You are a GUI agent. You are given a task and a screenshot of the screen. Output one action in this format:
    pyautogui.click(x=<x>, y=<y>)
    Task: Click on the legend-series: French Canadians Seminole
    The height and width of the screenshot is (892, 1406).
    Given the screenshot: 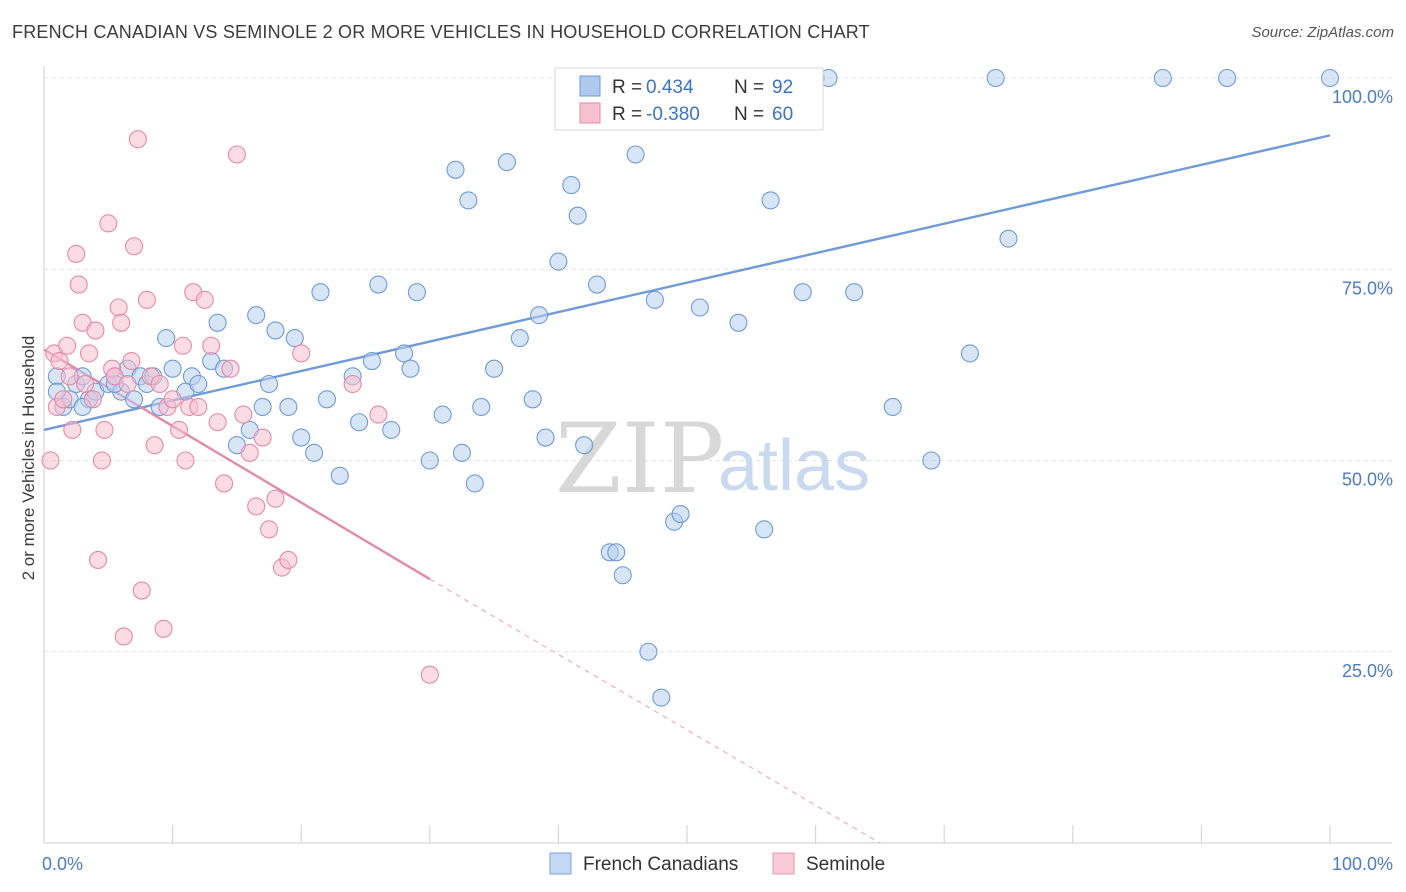 What is the action you would take?
    pyautogui.click(x=717, y=863)
    